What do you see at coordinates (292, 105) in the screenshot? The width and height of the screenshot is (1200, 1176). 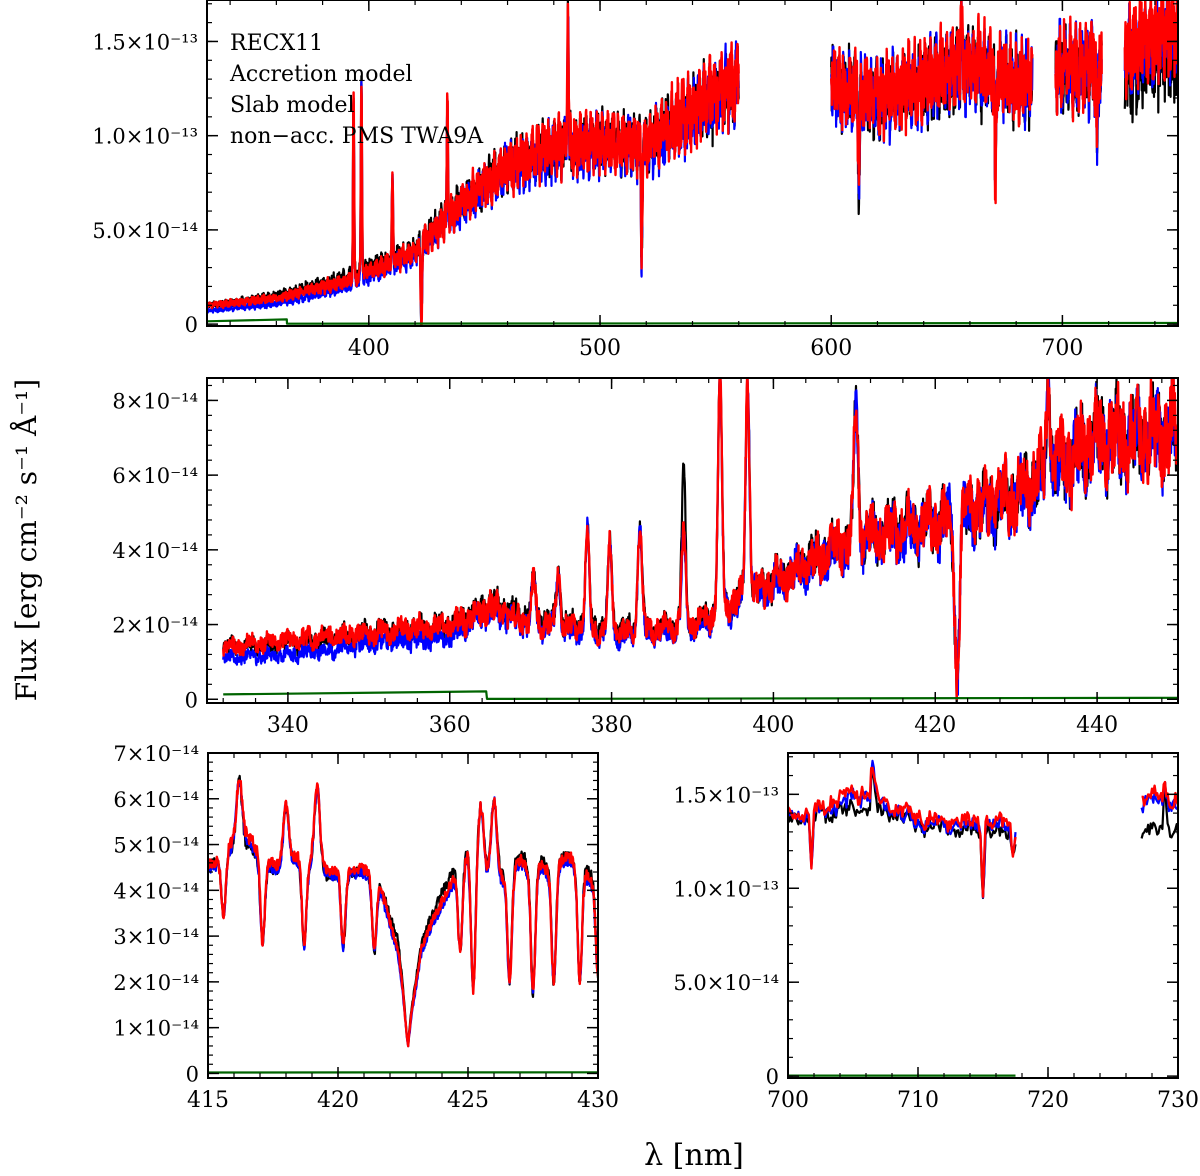 I see `legend-slab: Slab model` at bounding box center [292, 105].